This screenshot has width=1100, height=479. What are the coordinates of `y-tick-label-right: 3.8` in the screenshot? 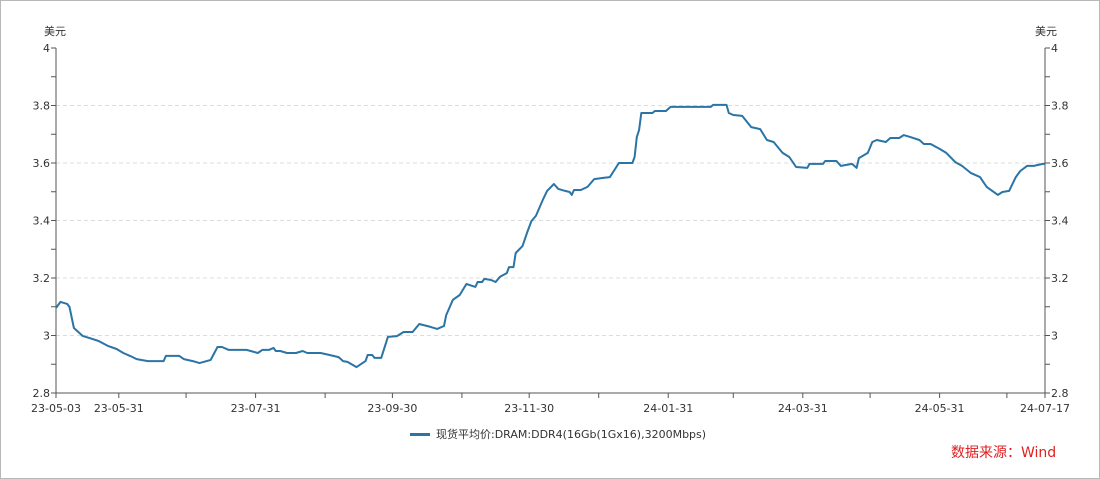 It's located at (1060, 106).